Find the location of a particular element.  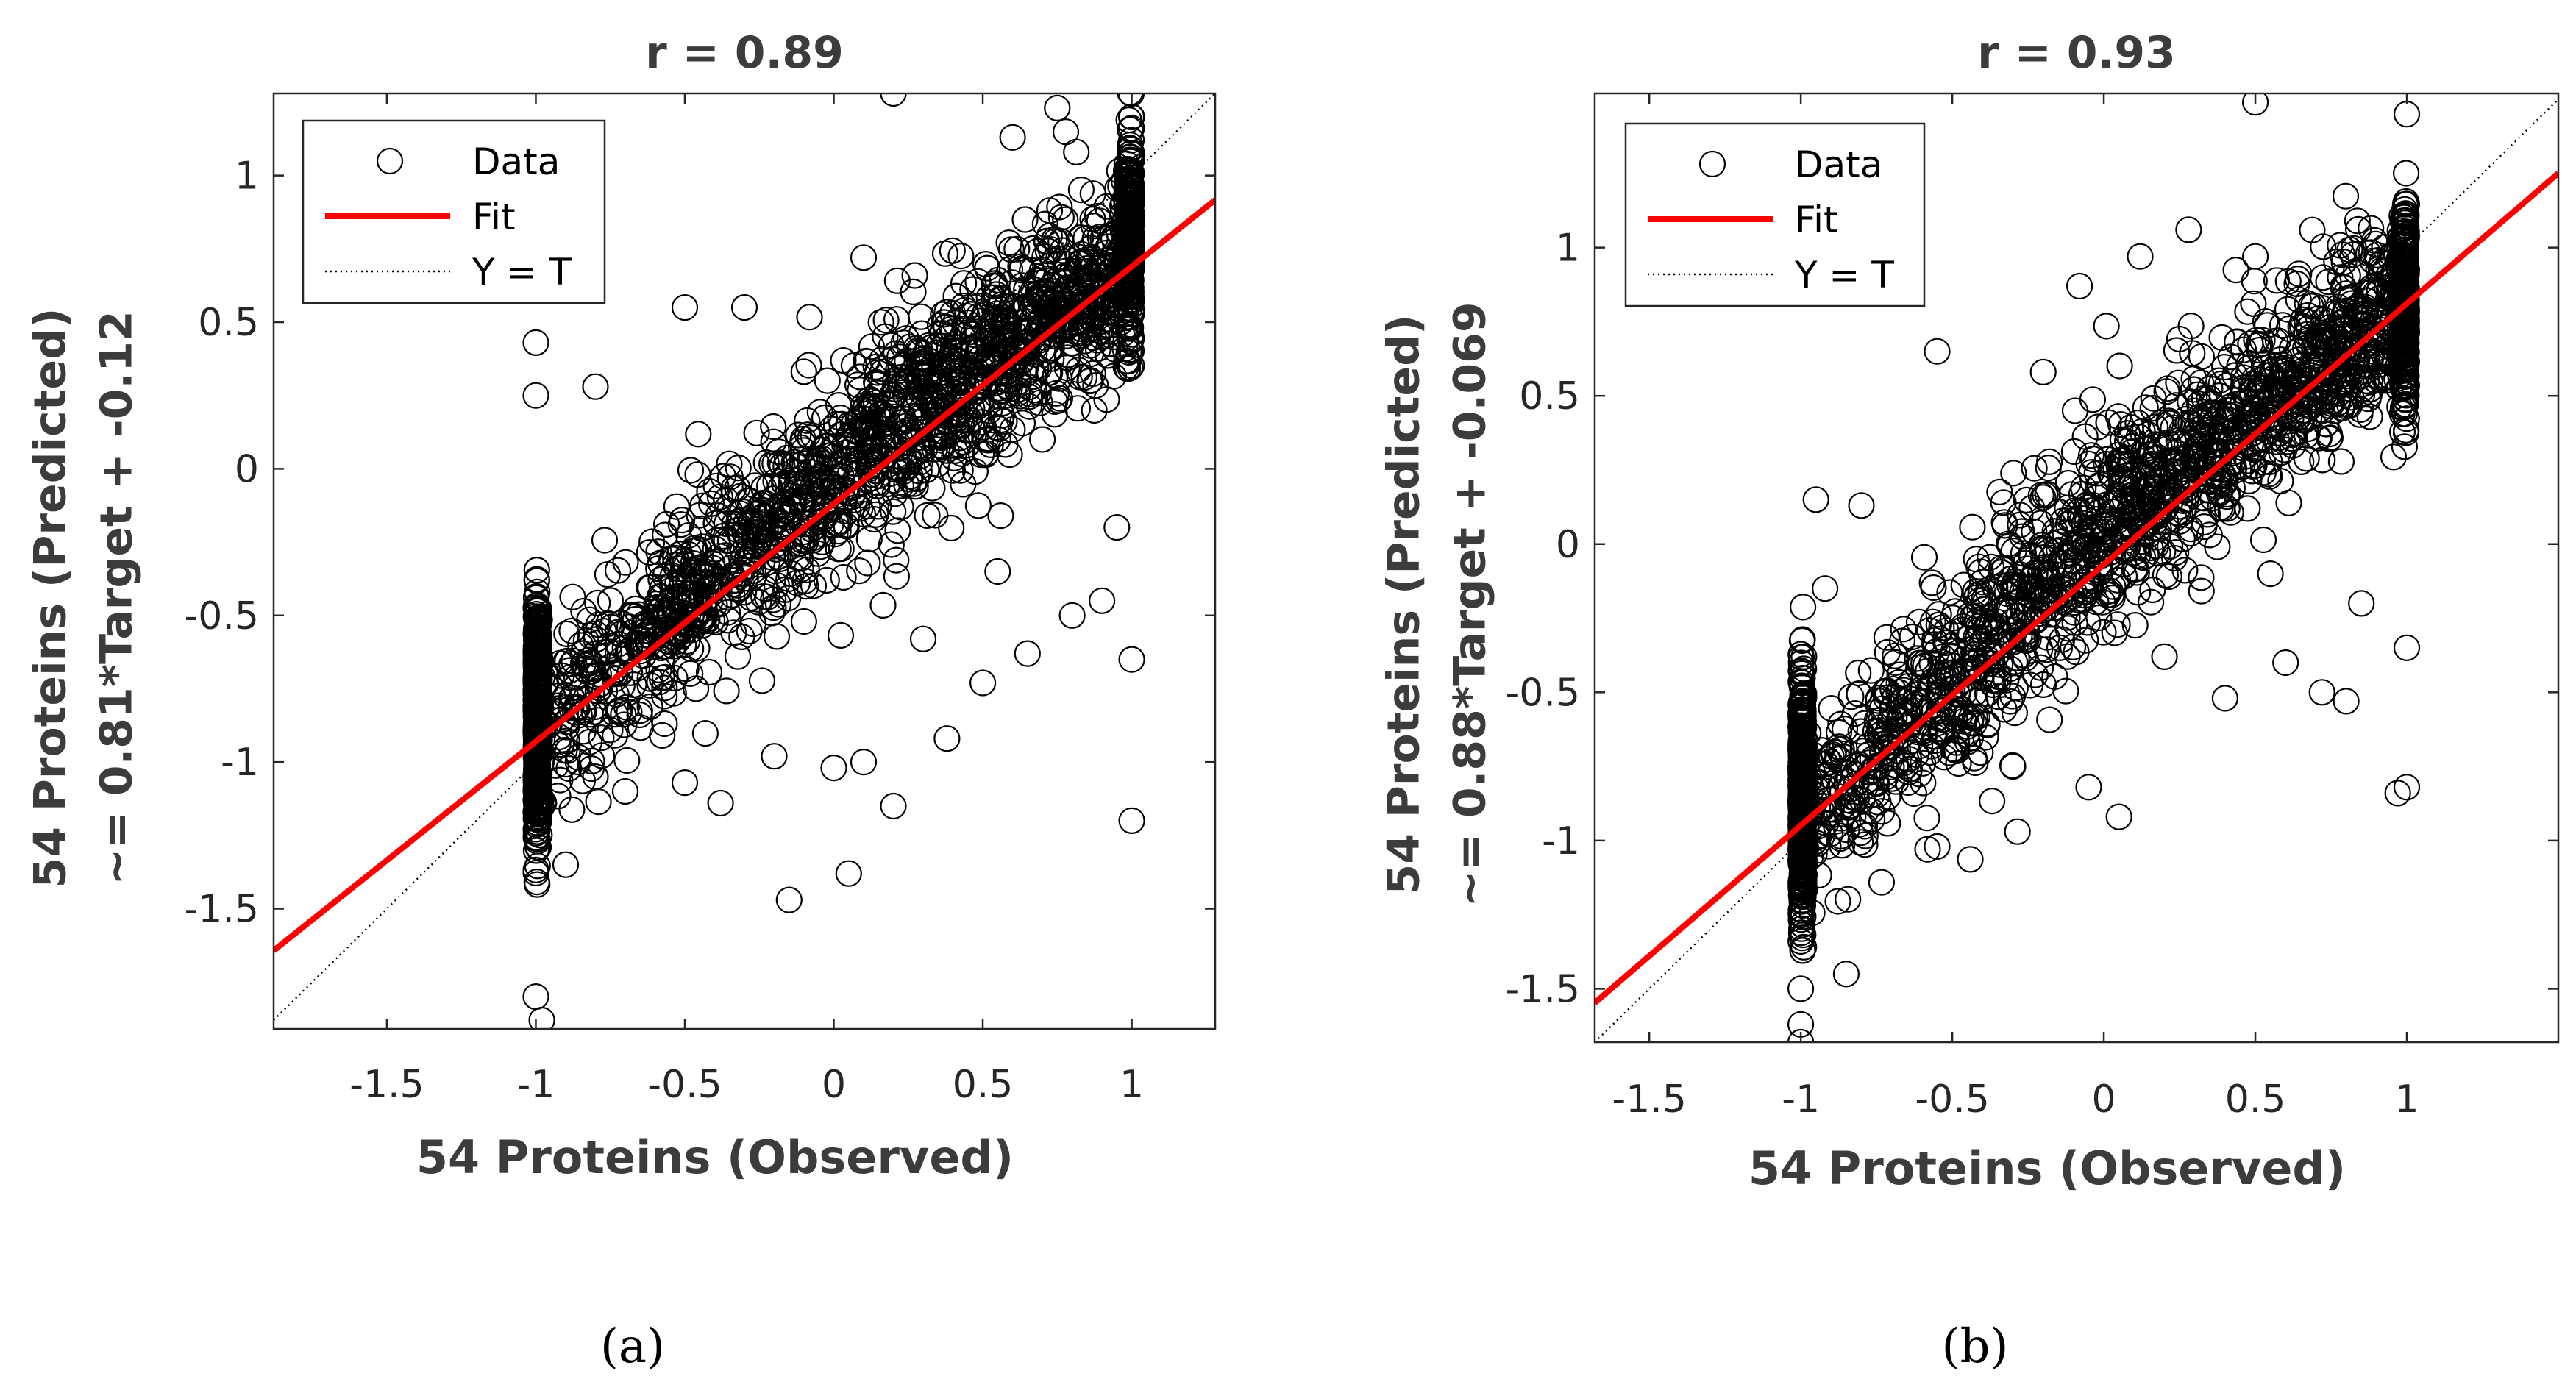

legend-box is located at coordinates (454, 211).